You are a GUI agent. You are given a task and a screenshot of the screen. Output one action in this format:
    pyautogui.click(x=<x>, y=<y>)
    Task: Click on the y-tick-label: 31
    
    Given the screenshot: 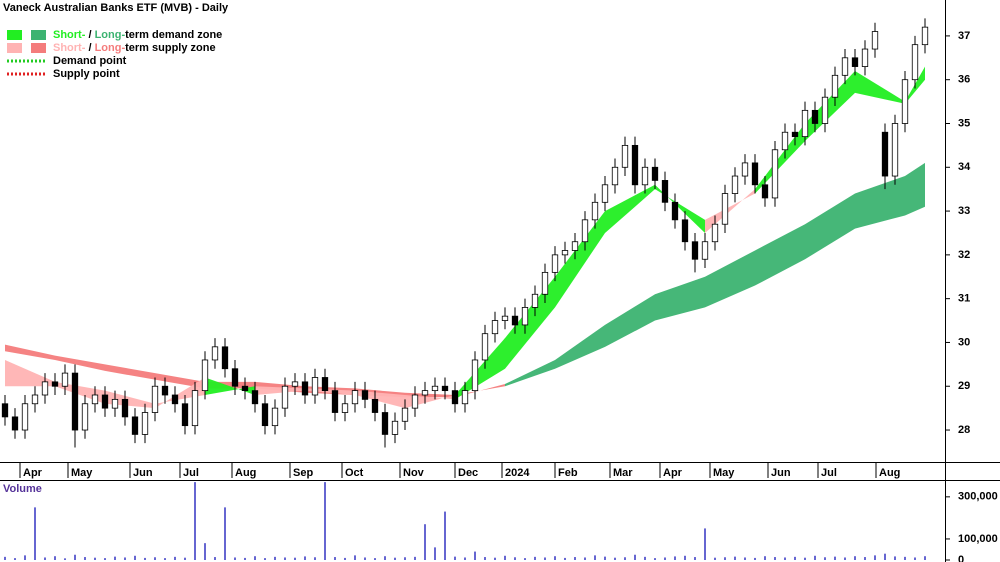 What is the action you would take?
    pyautogui.click(x=964, y=299)
    